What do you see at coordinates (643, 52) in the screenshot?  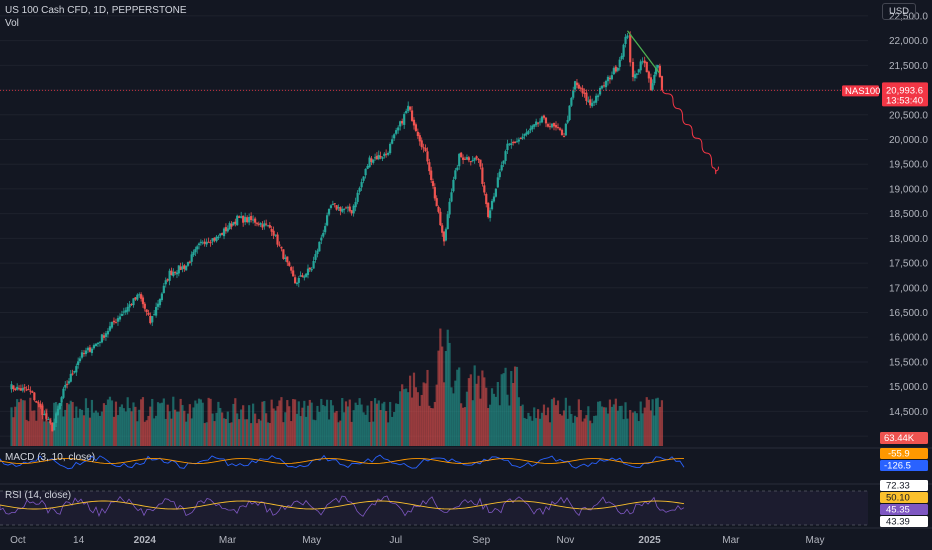 I see `trendline` at bounding box center [643, 52].